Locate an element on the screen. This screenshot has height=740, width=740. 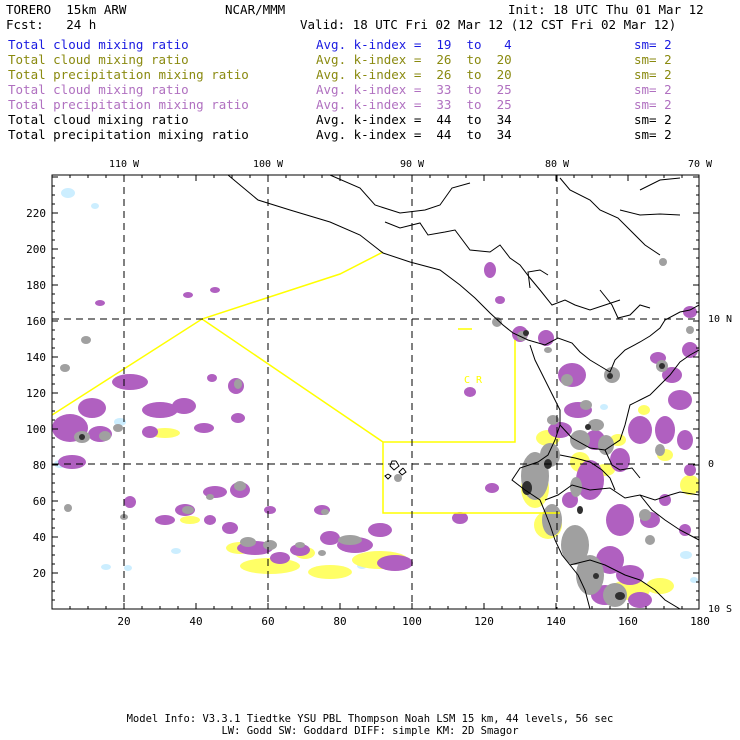
x-tick-label: 160 is located at coordinates (628, 621).